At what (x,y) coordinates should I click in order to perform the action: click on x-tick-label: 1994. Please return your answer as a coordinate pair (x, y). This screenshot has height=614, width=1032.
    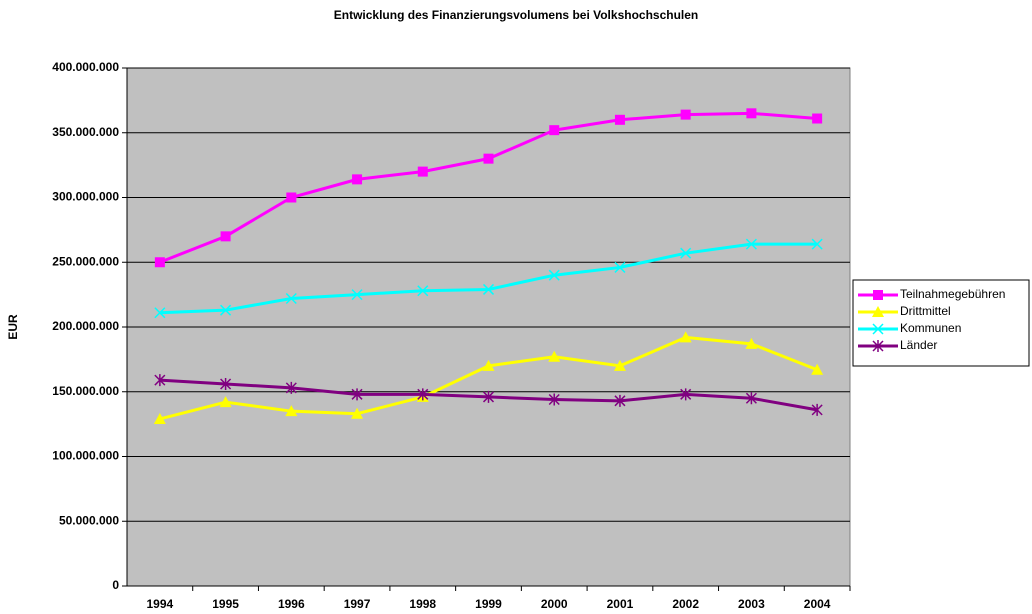
    Looking at the image, I should click on (160, 604).